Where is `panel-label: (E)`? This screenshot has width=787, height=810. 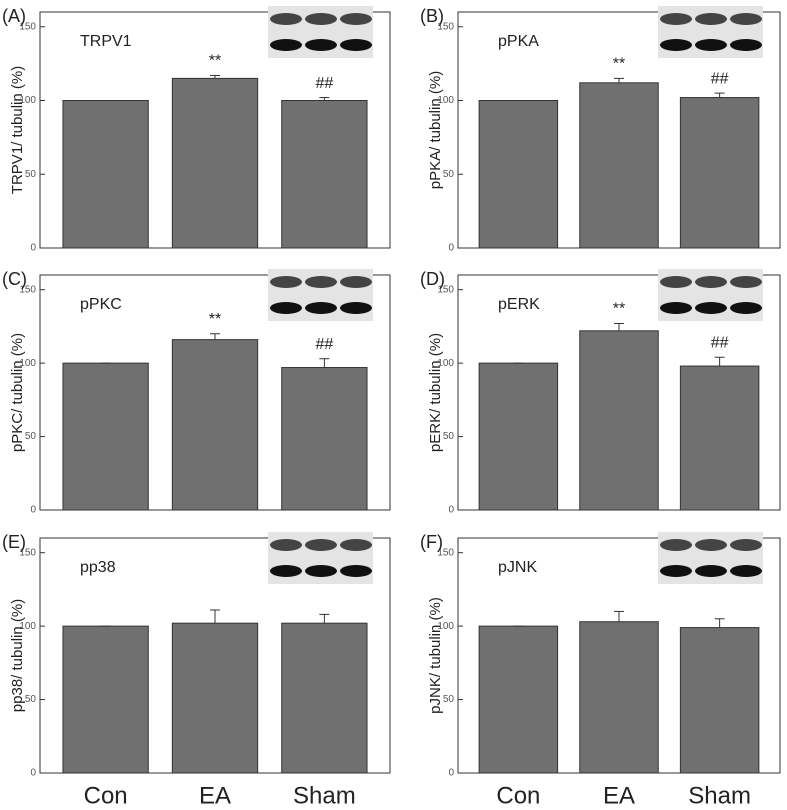 panel-label: (E) is located at coordinates (14, 542).